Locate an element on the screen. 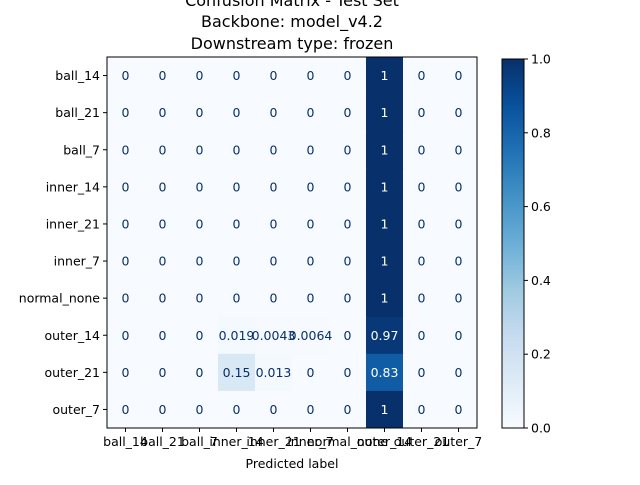 The image size is (640, 485). colorbar-ticks: 0.0 0.2 0.4 0.6 0.8 1.0 is located at coordinates (537, 244).